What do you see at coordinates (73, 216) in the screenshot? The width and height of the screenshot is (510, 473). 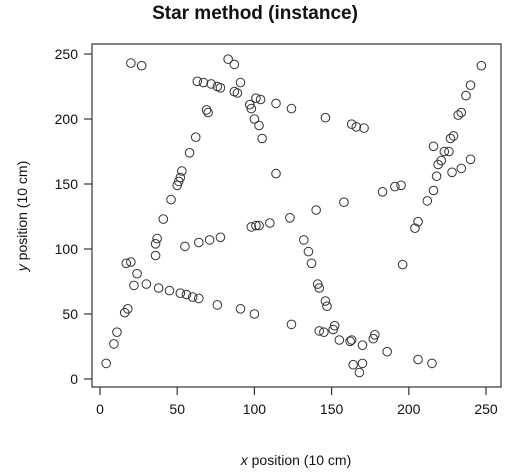 I see `y-axis: 0 50 100 150 200 250` at bounding box center [73, 216].